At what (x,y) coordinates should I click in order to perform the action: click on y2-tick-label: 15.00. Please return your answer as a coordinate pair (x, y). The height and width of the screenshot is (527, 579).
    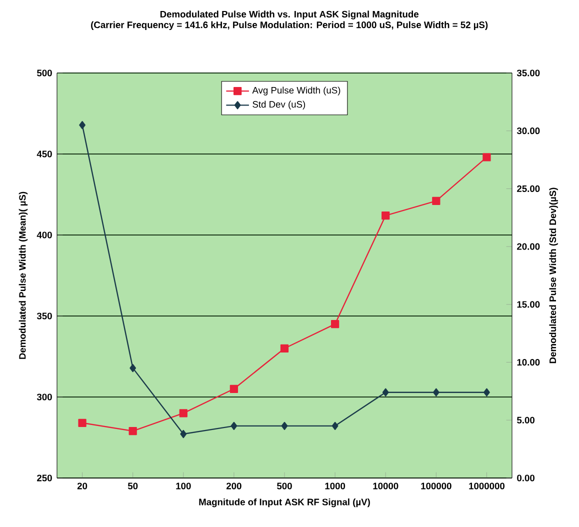
    Looking at the image, I should click on (528, 304).